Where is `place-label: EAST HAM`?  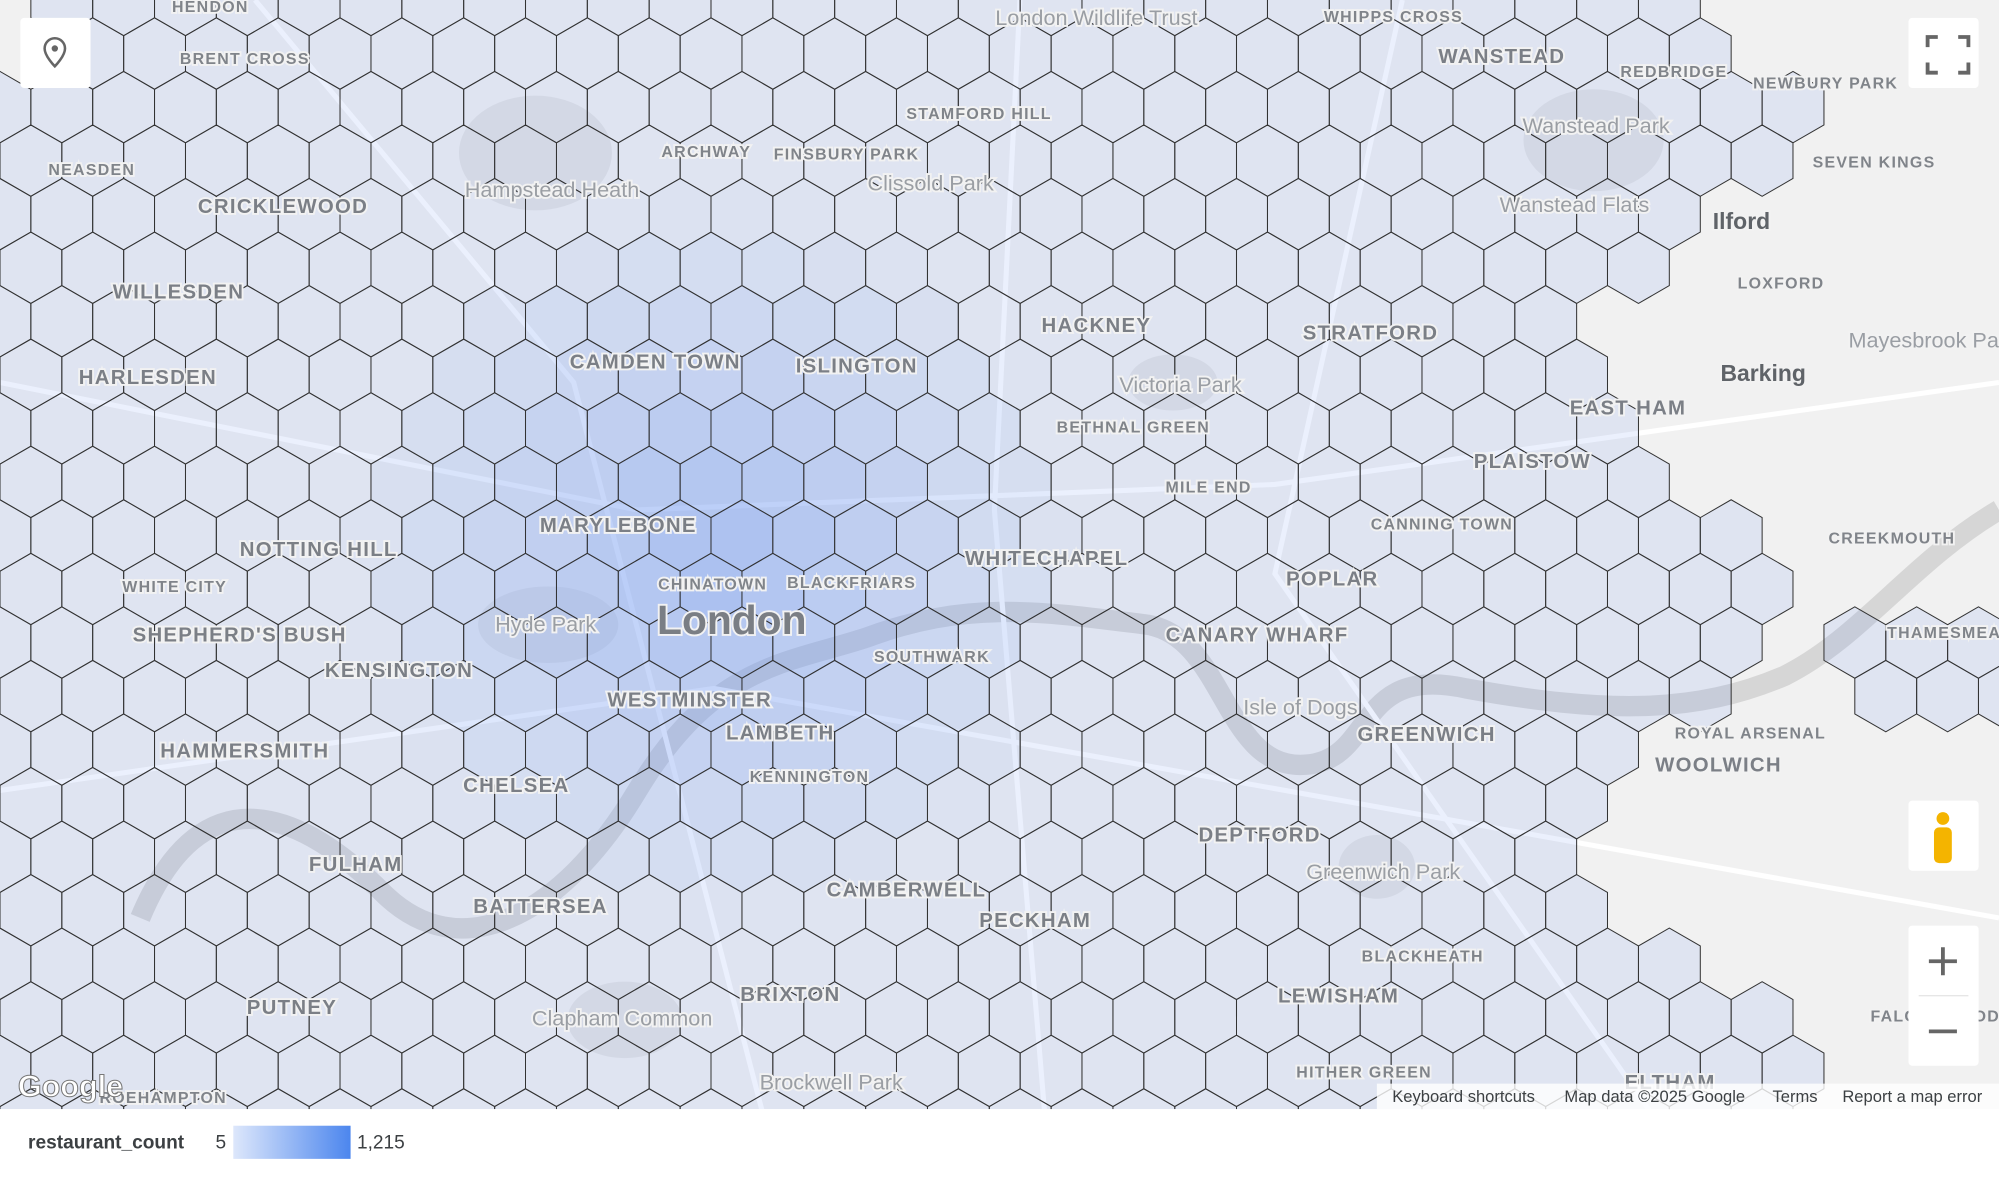 place-label: EAST HAM is located at coordinates (1628, 409).